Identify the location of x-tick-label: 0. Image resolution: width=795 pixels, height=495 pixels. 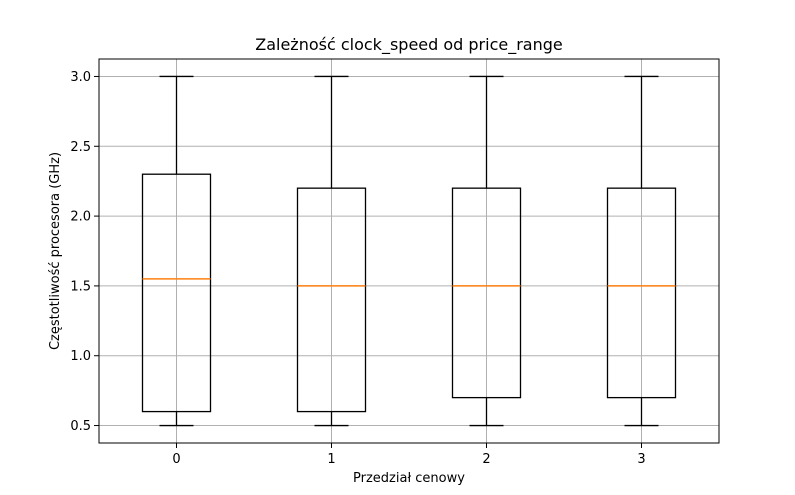
(176, 459).